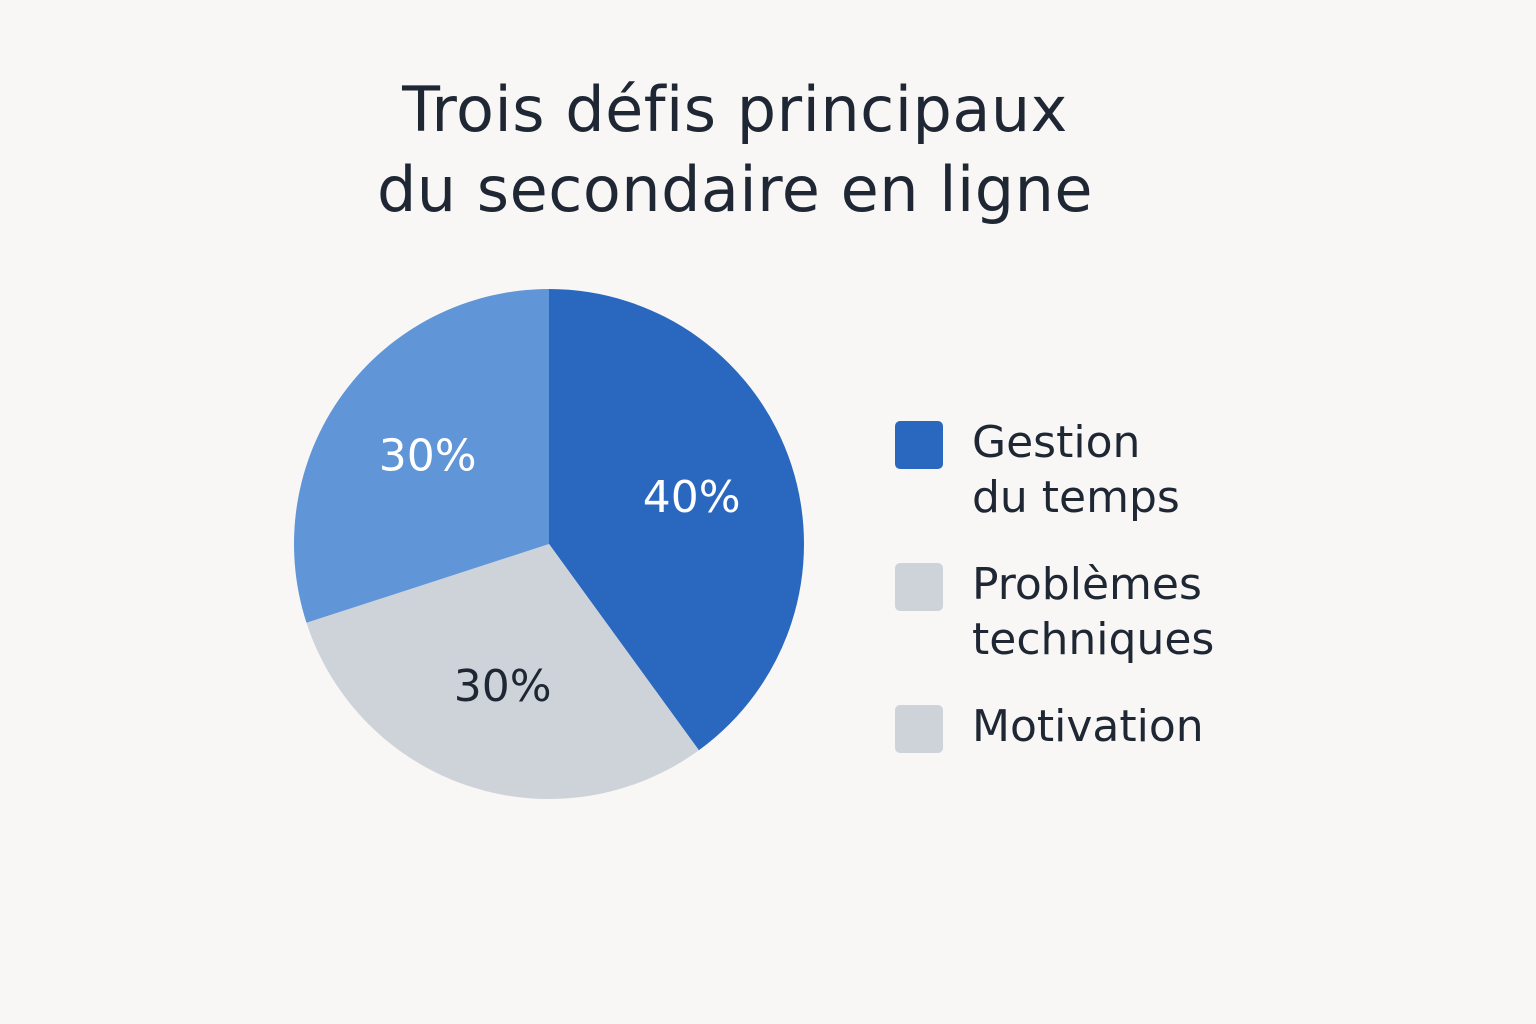  I want to click on legend-item-gestion-du-temps: Gestion du temps, so click(1105, 470).